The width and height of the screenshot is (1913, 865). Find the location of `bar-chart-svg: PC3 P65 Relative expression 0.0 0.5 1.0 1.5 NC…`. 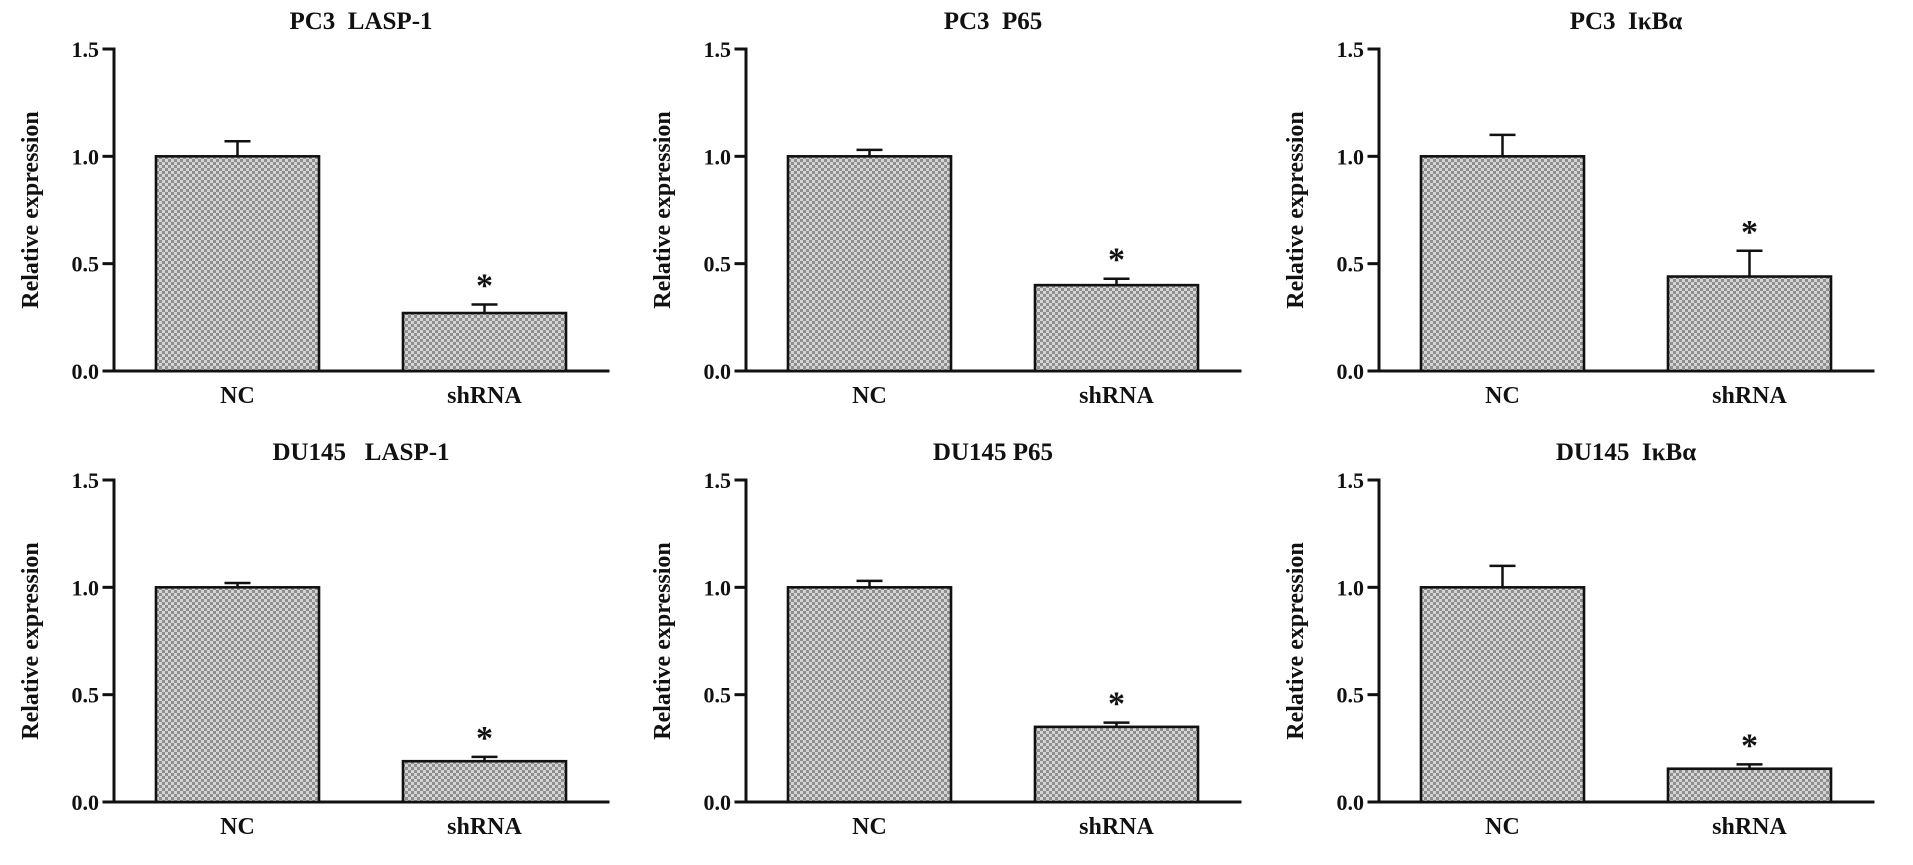

bar-chart-svg: PC3 P65 Relative expression 0.0 0.5 1.0 1.5 NC… is located at coordinates (946, 208).